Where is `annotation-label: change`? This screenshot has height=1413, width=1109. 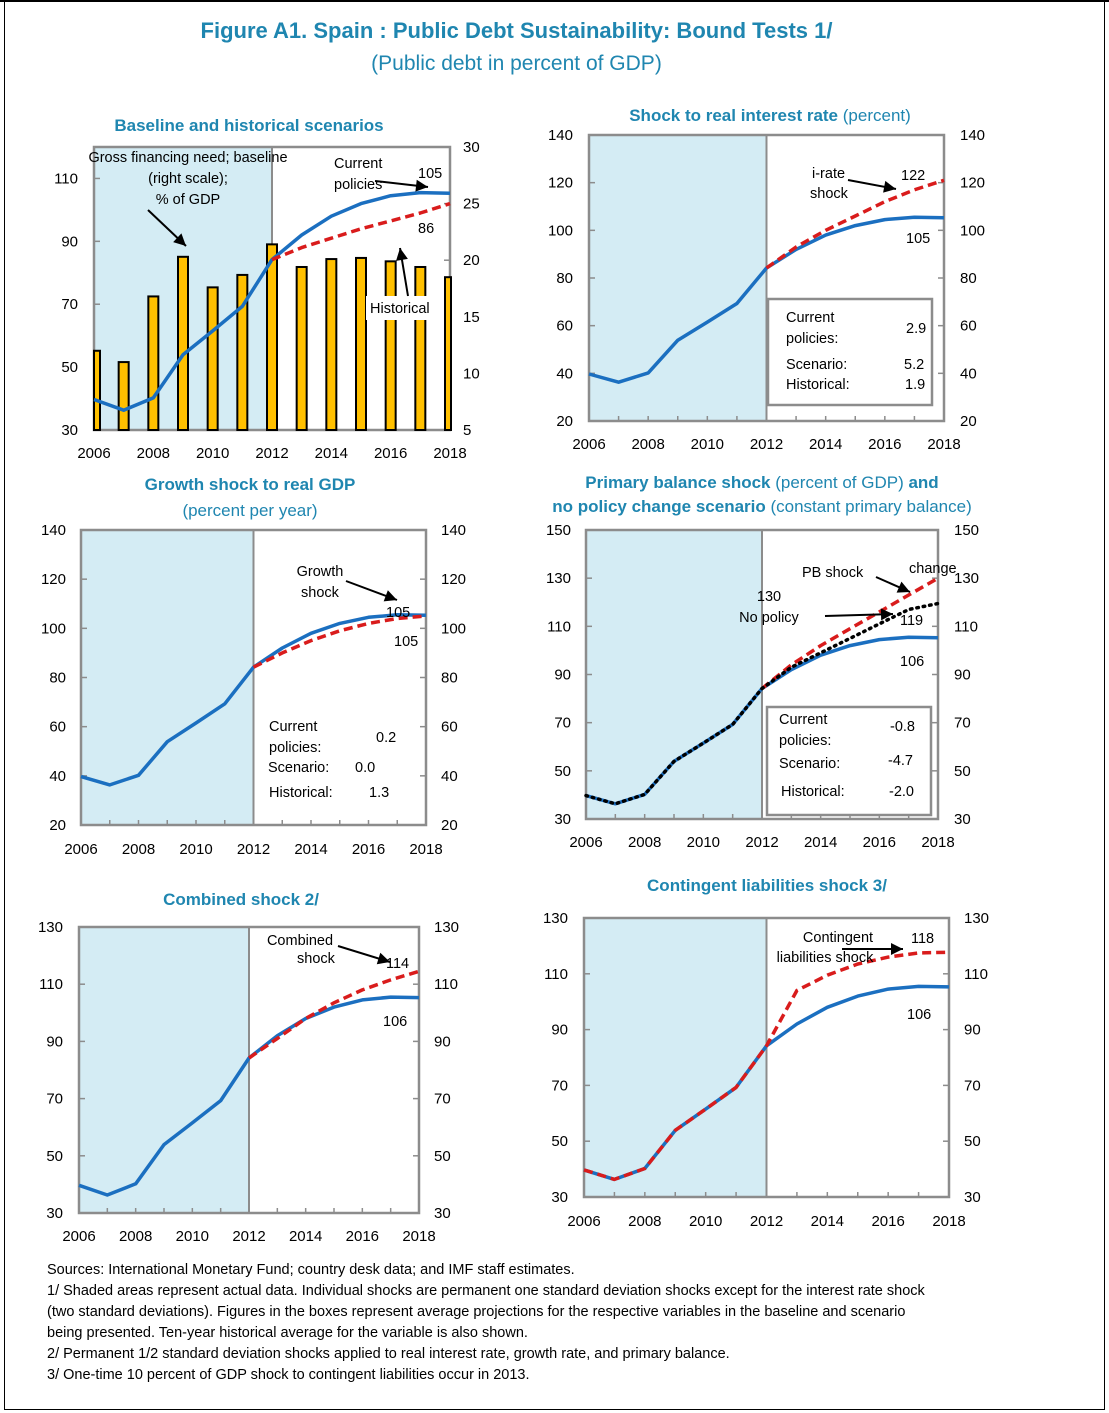
annotation-label: change is located at coordinates (933, 569).